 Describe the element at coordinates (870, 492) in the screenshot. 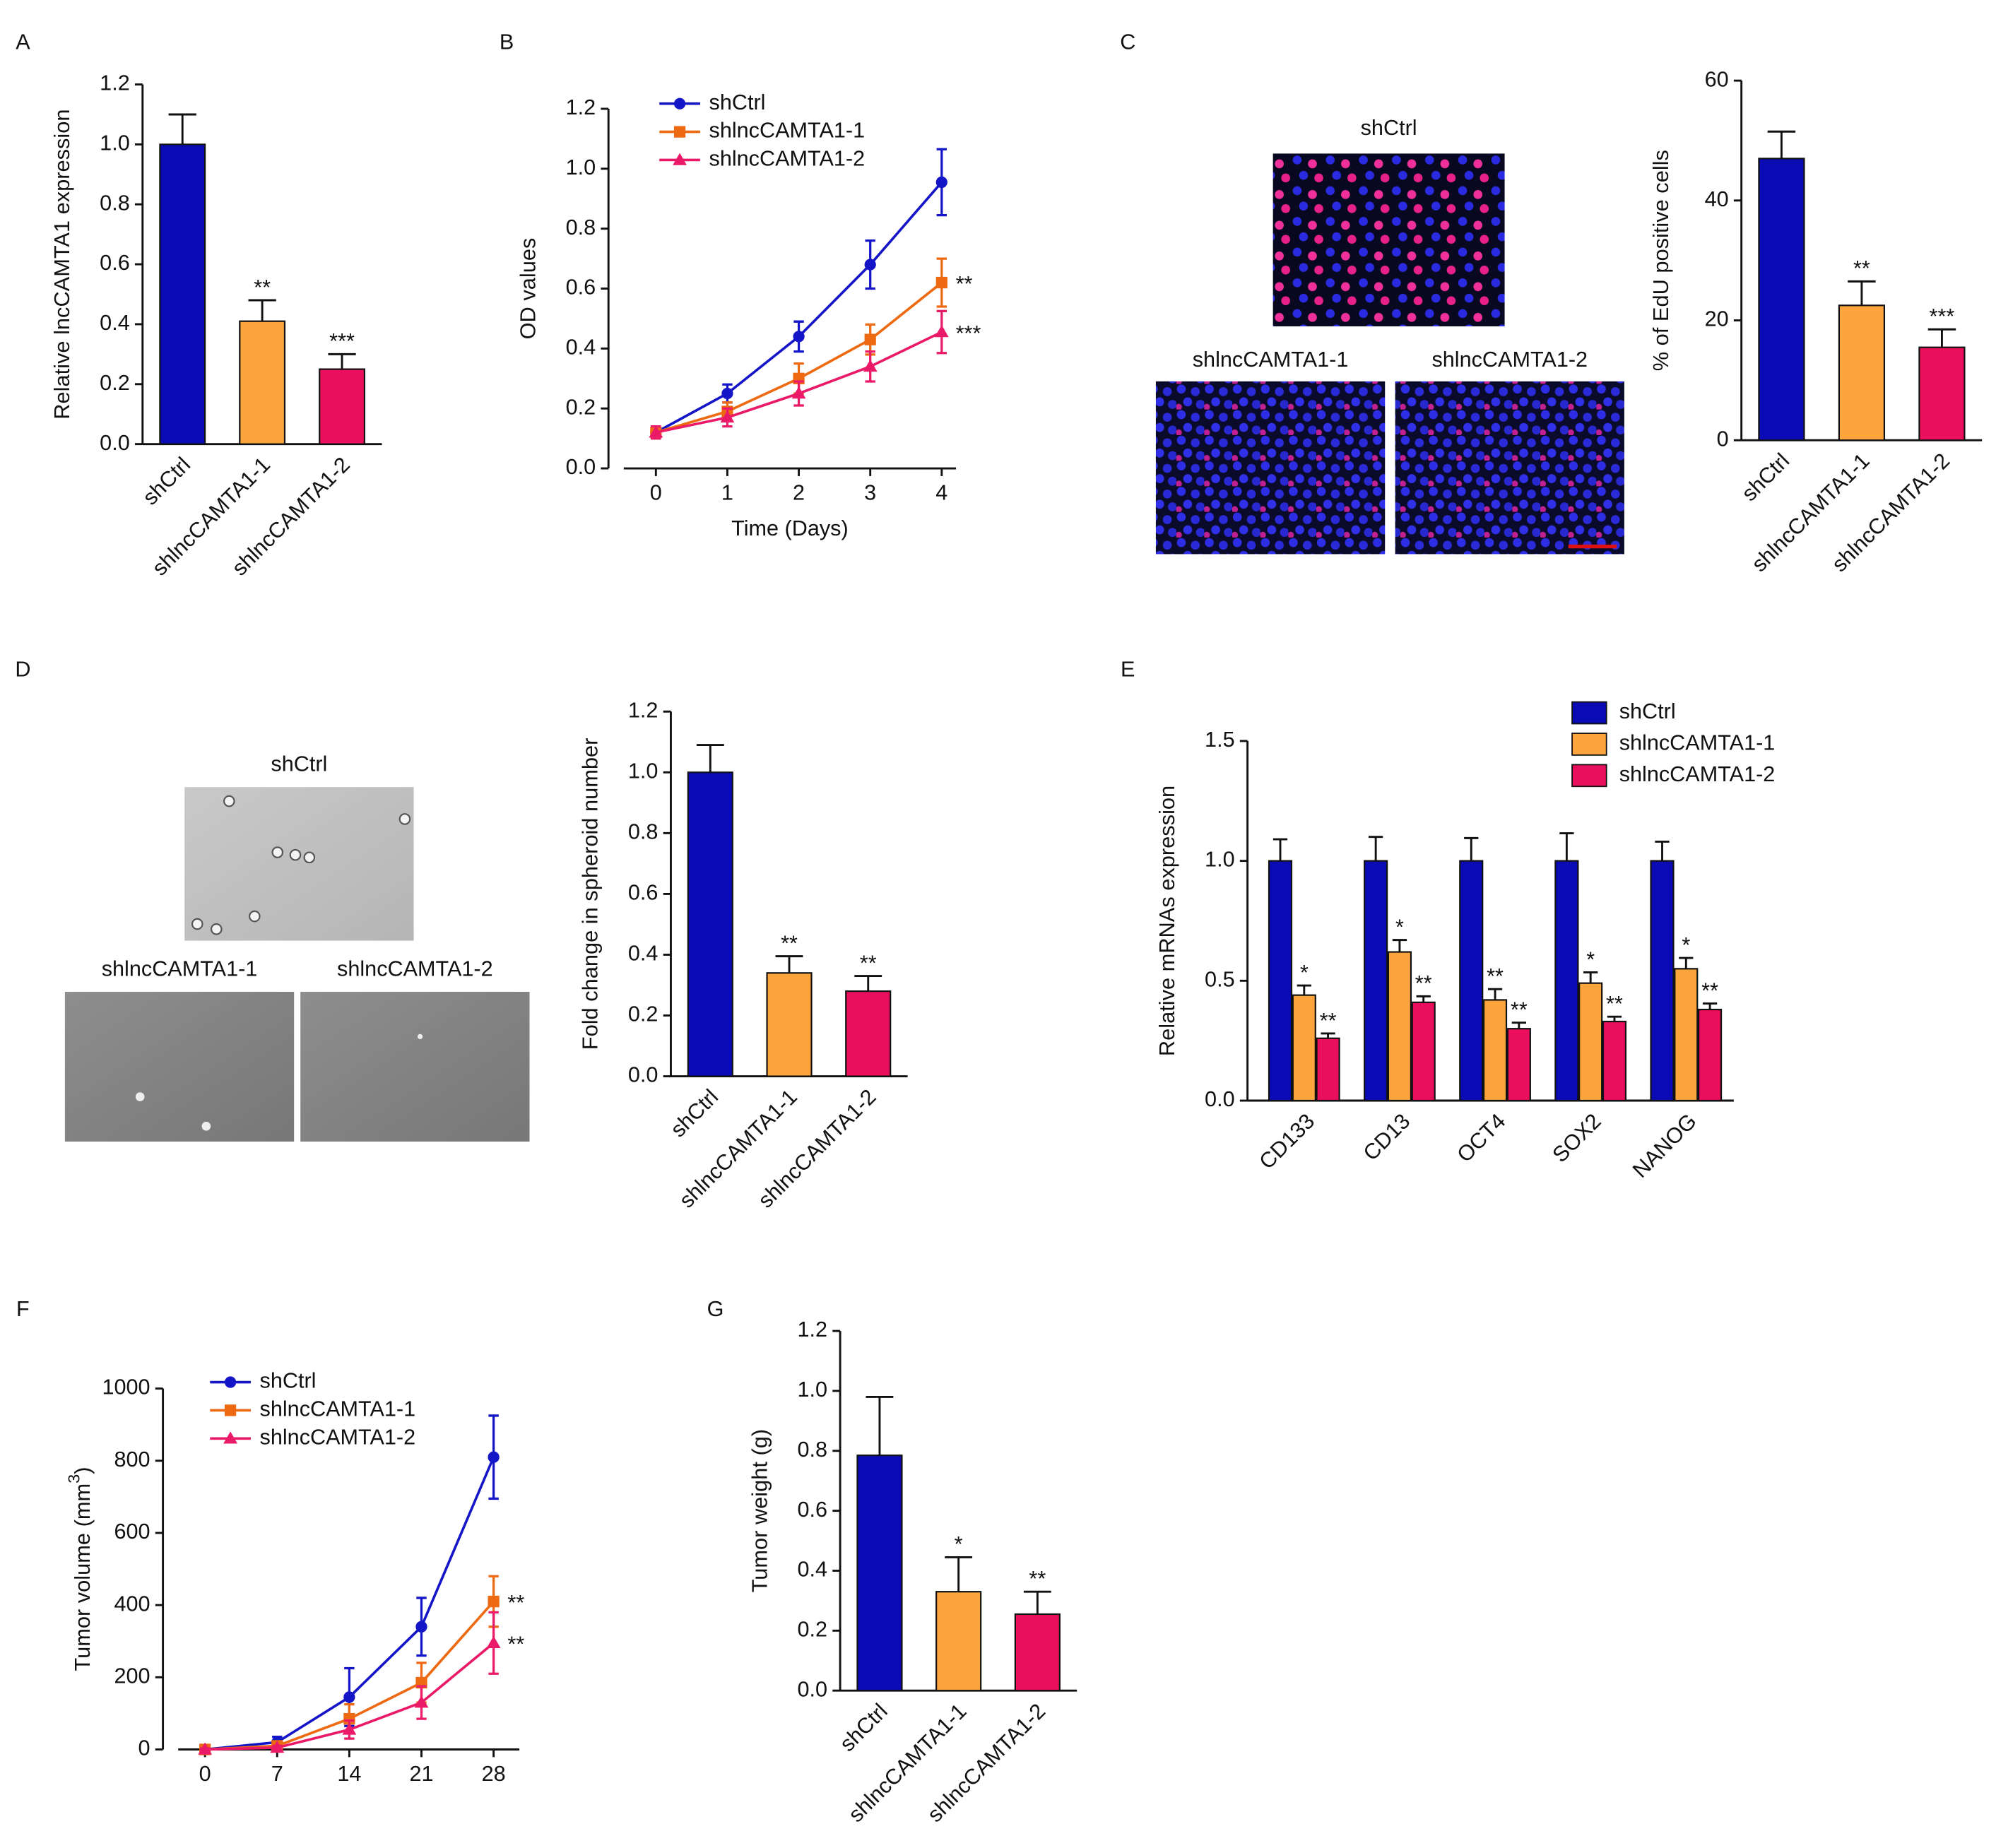

I see `x-tick-label: 3` at that location.